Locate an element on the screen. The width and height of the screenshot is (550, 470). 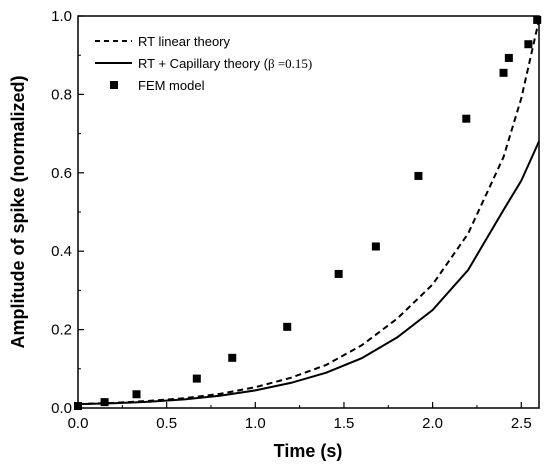
legend-label-fem: FEM model is located at coordinates (171, 85).